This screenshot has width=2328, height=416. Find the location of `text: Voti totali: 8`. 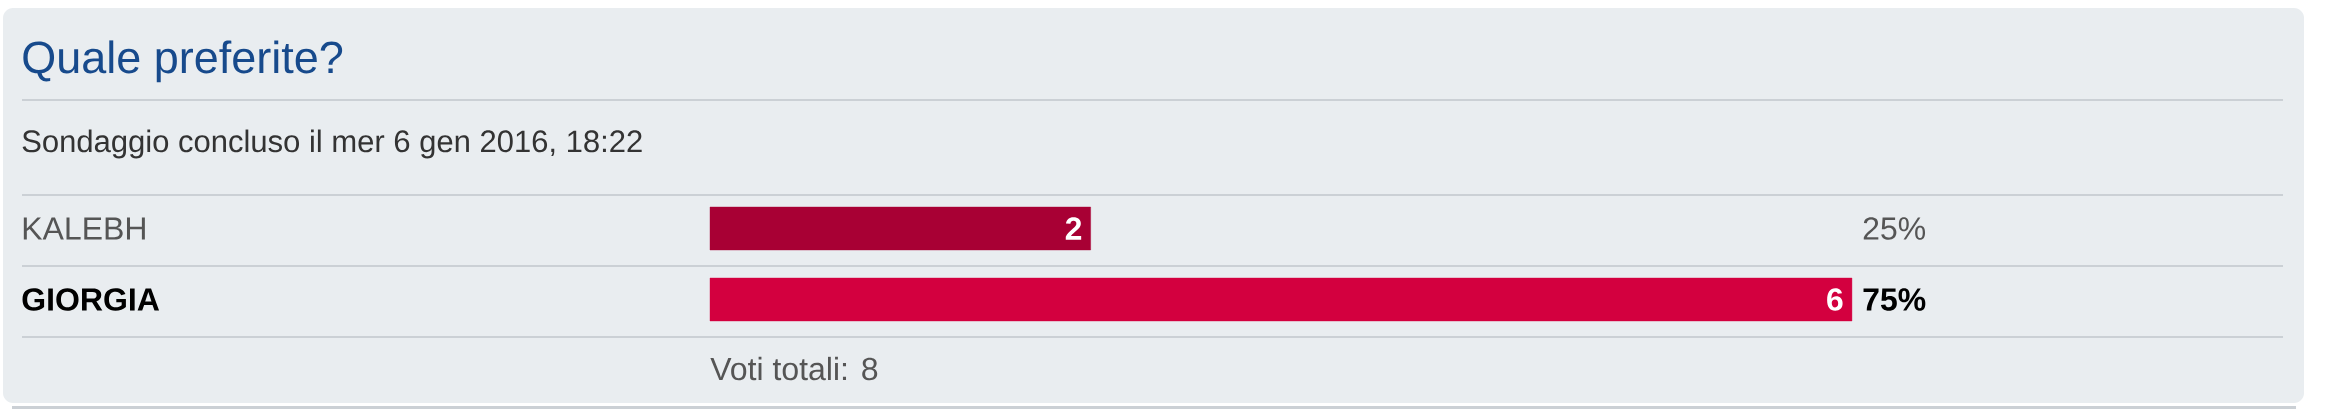

text: Voti totali: 8 is located at coordinates (794, 368).